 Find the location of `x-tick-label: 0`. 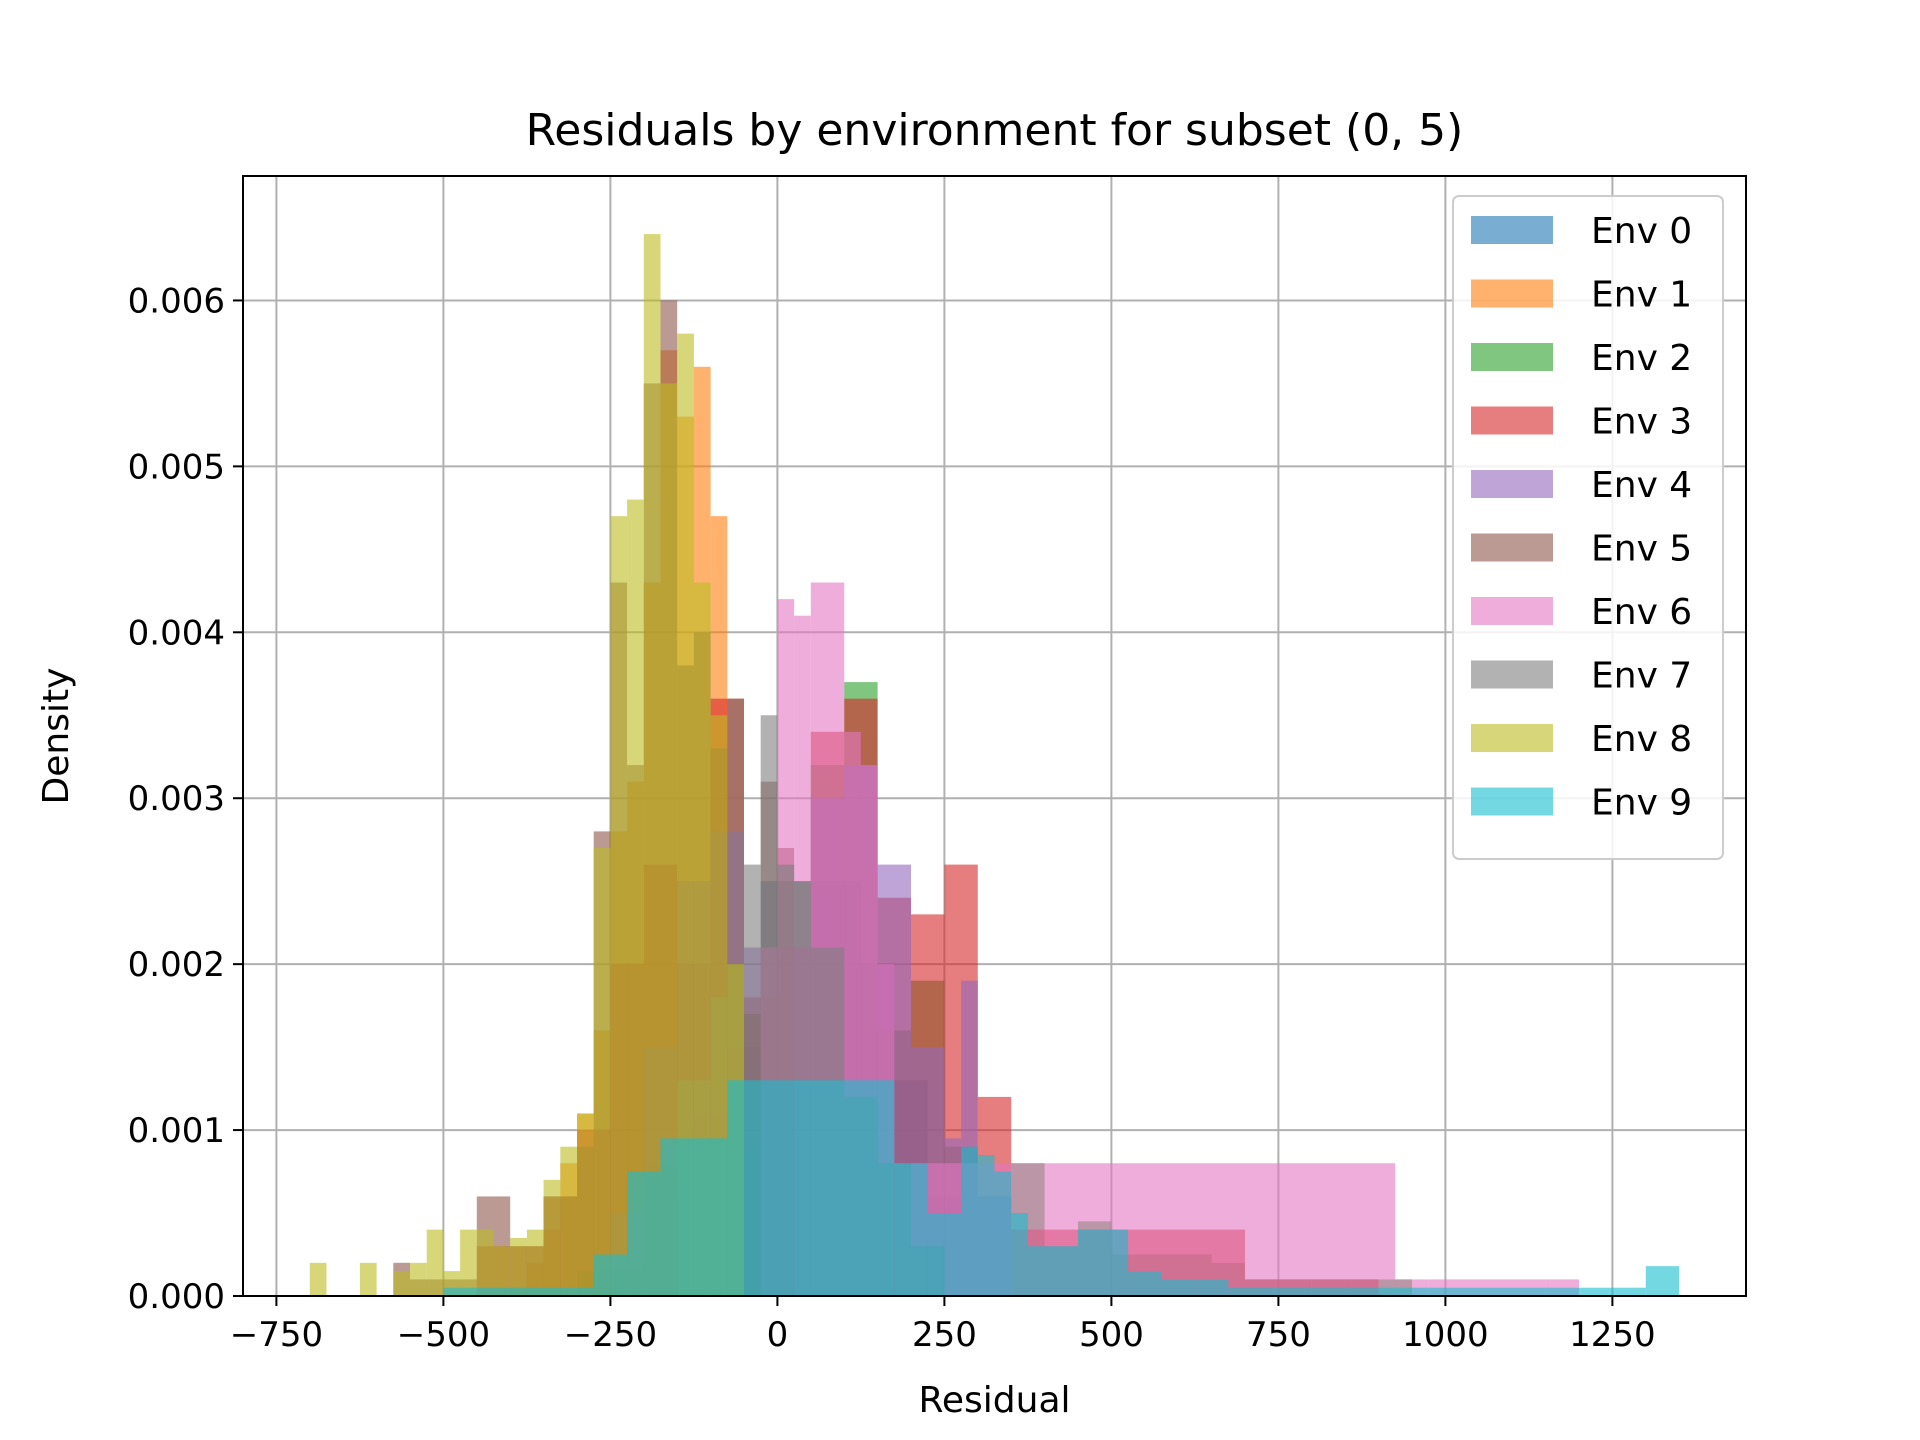

x-tick-label: 0 is located at coordinates (778, 1335).